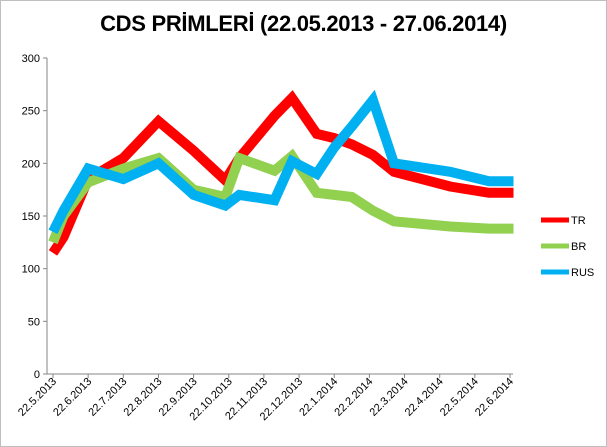 This screenshot has height=447, width=607. I want to click on x-tick-label: 22.6.2014, so click(494, 397).